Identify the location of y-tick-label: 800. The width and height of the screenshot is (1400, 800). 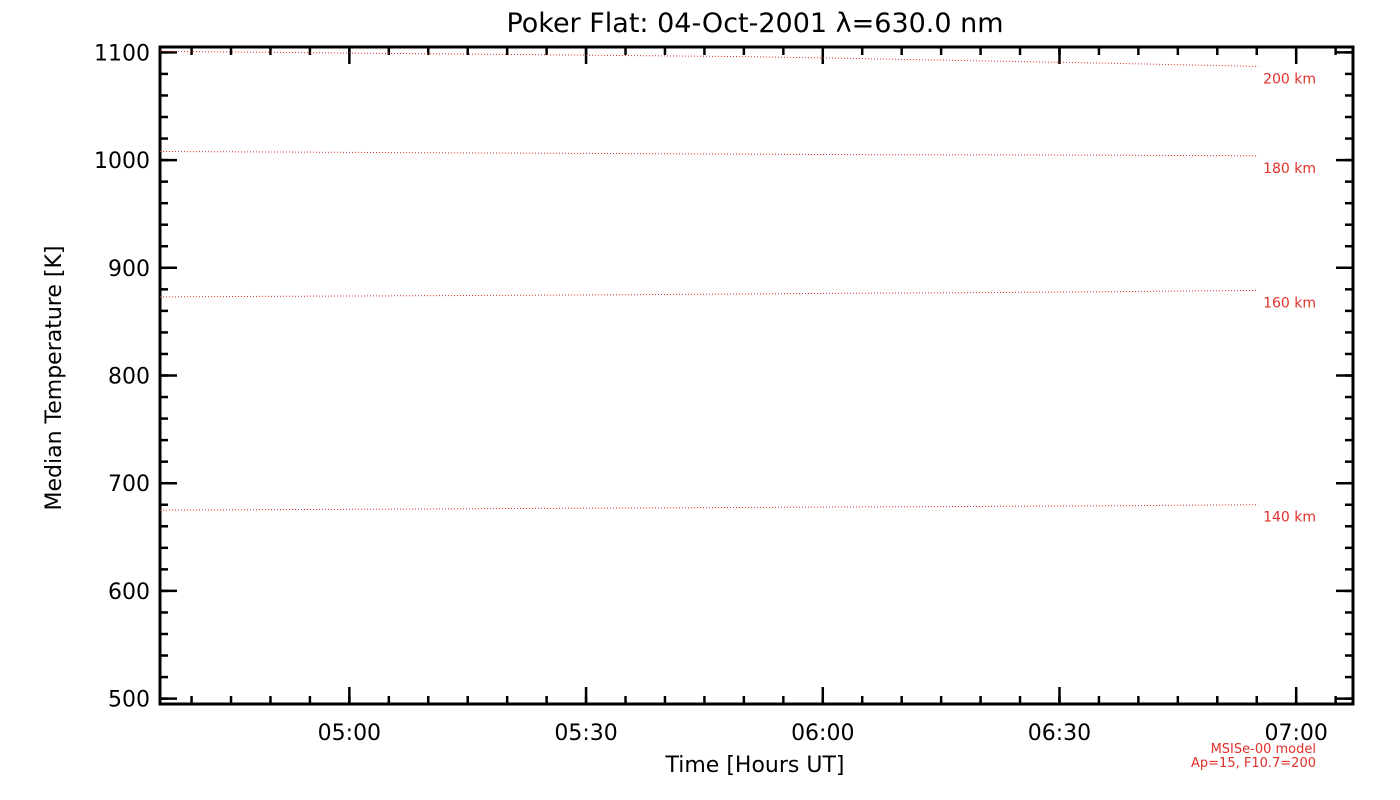
(129, 377).